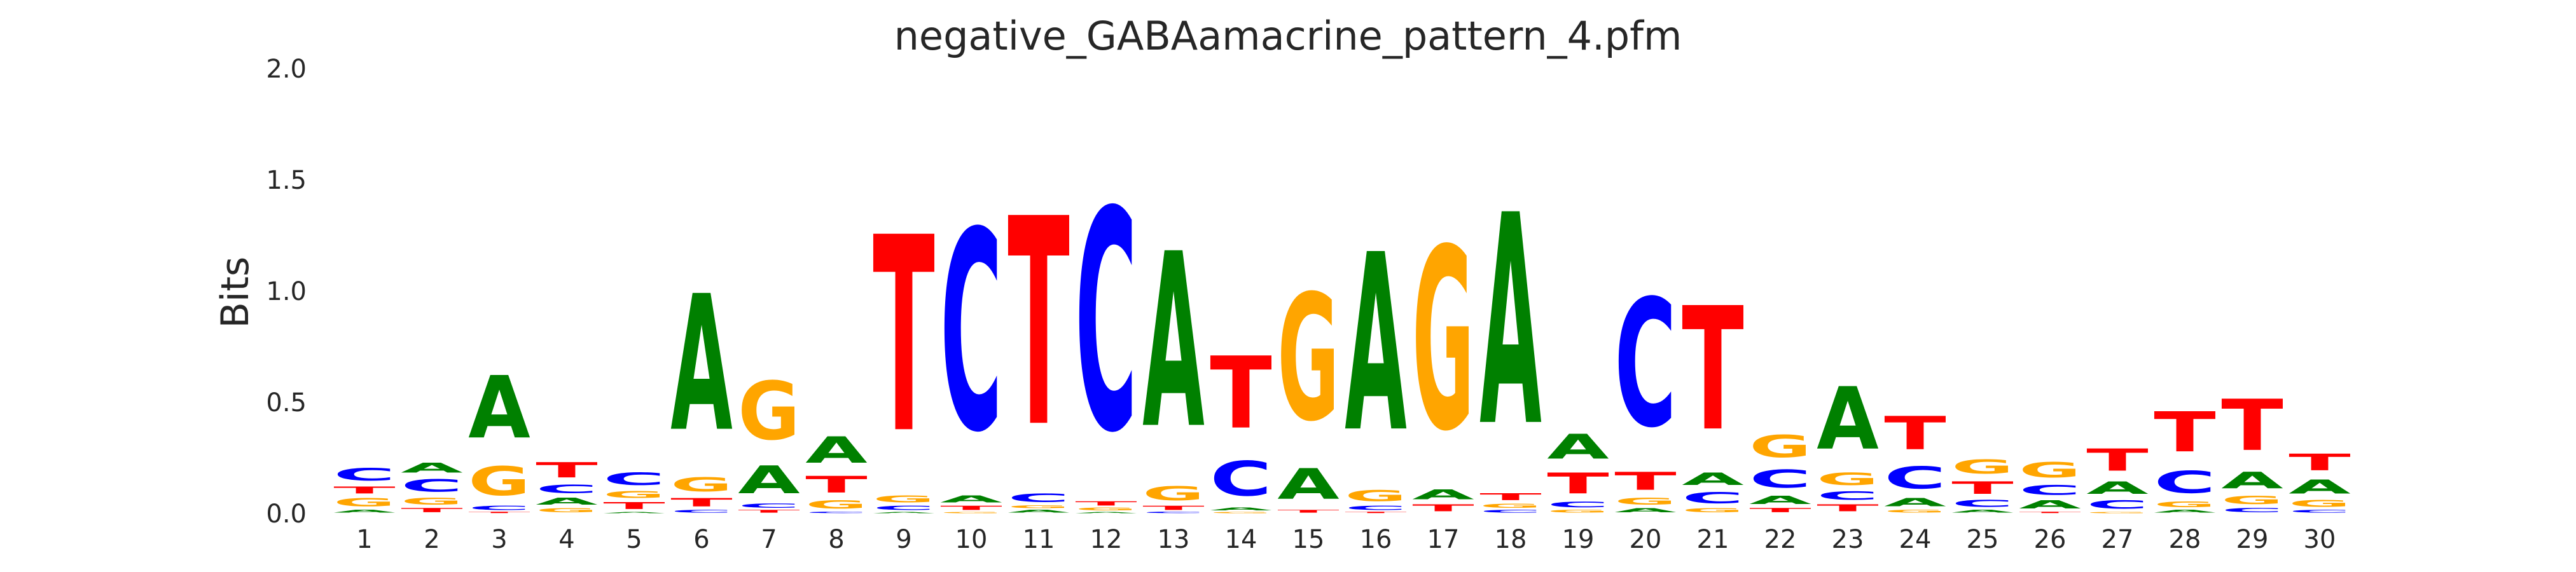  I want to click on x-tick-label: 4, so click(566, 539).